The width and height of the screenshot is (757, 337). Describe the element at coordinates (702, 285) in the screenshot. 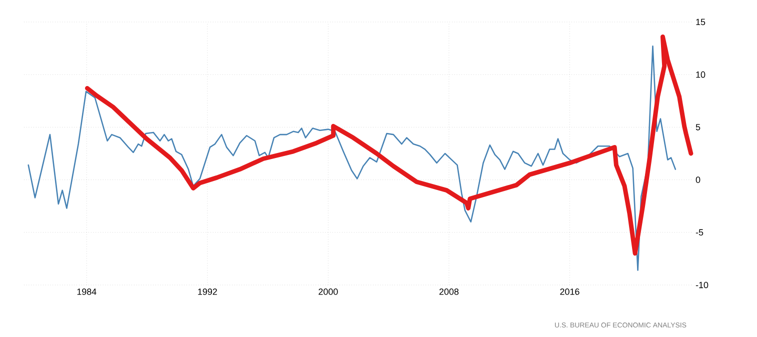

I see `y-tick-label: -10` at that location.